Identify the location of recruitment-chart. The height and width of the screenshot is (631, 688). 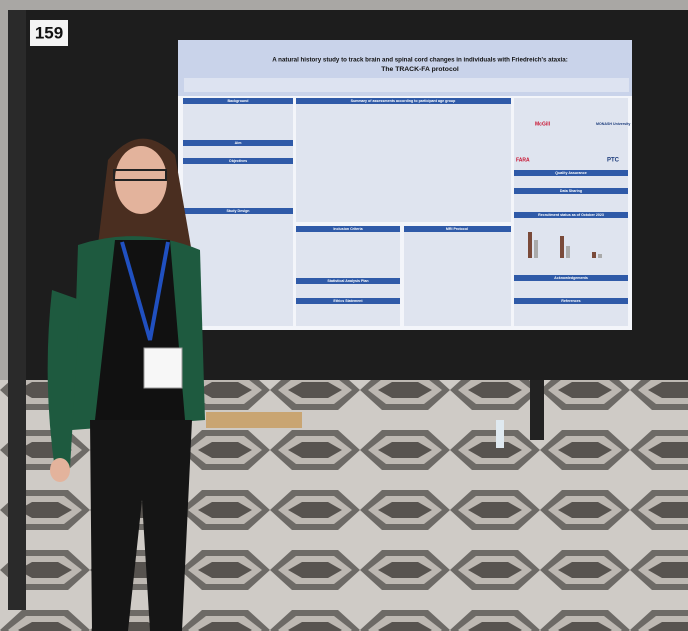
(565, 245).